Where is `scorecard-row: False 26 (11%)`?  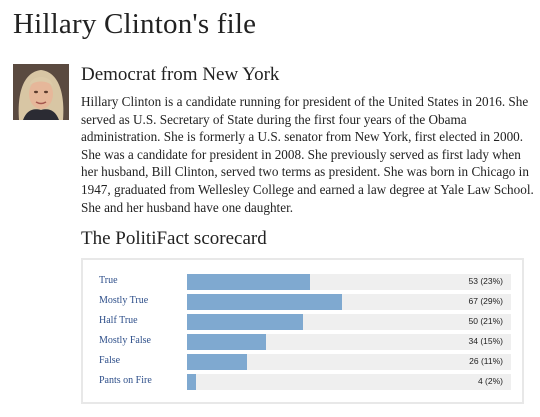
scorecard-row: False 26 (11%) is located at coordinates (302, 362).